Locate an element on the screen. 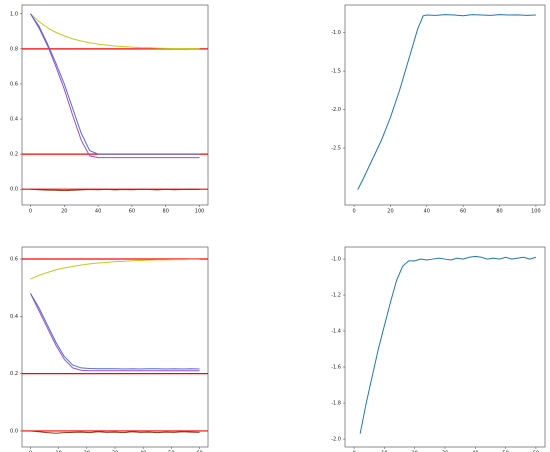 Image resolution: width=550 pixels, height=452 pixels. y-tick-label: 1.0 is located at coordinates (14, 14).